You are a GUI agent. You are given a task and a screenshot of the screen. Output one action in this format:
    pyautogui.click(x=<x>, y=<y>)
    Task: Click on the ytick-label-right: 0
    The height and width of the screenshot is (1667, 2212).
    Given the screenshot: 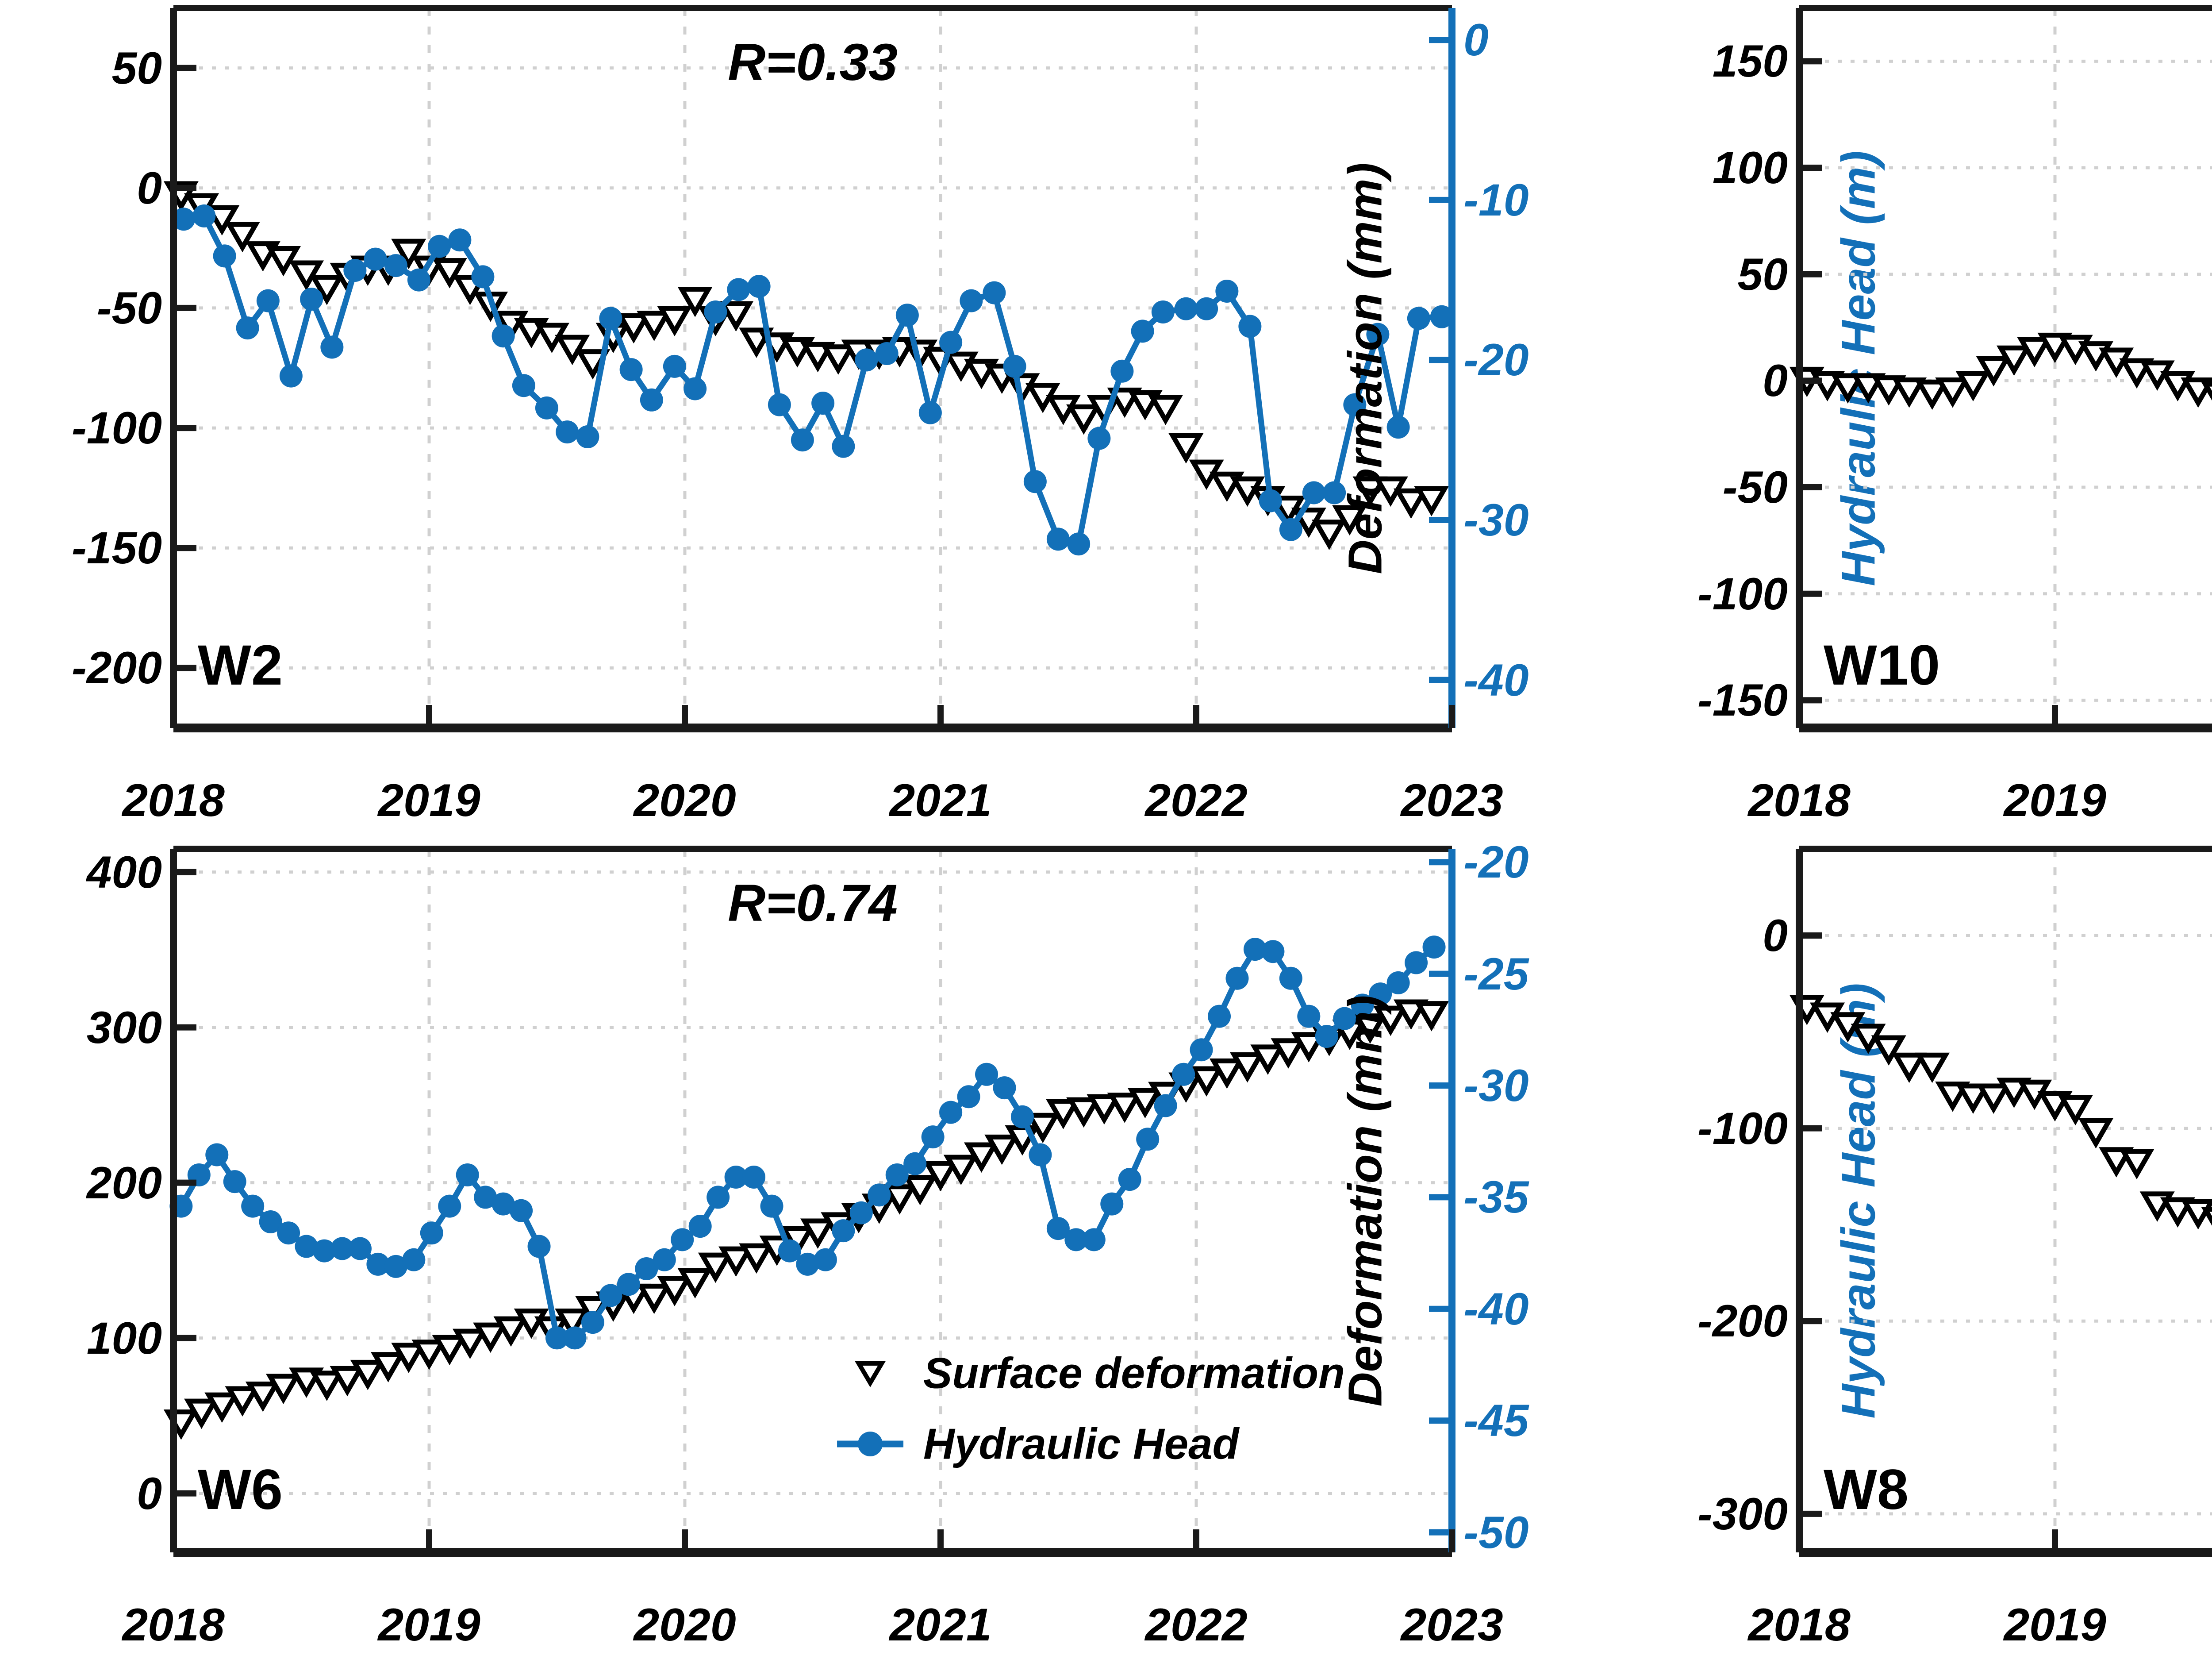 What is the action you would take?
    pyautogui.click(x=1476, y=40)
    